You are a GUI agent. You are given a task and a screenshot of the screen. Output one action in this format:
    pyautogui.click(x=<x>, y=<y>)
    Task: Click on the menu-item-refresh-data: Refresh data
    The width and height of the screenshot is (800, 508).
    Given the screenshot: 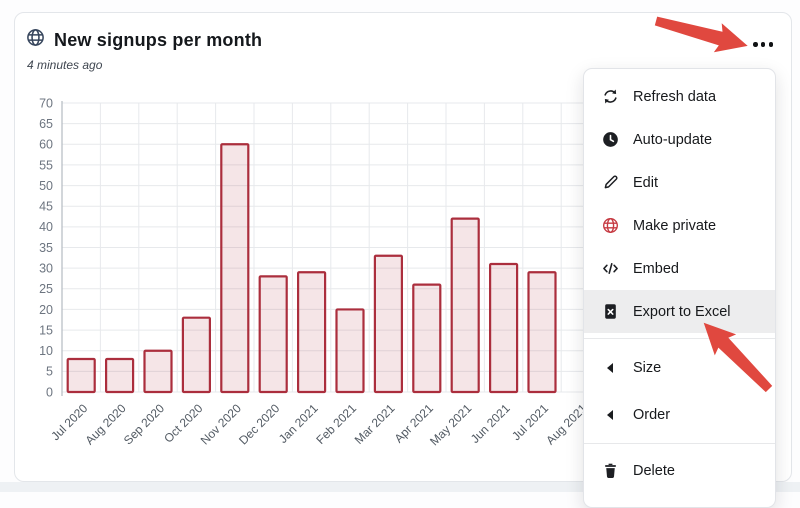 What is the action you would take?
    pyautogui.click(x=679, y=96)
    